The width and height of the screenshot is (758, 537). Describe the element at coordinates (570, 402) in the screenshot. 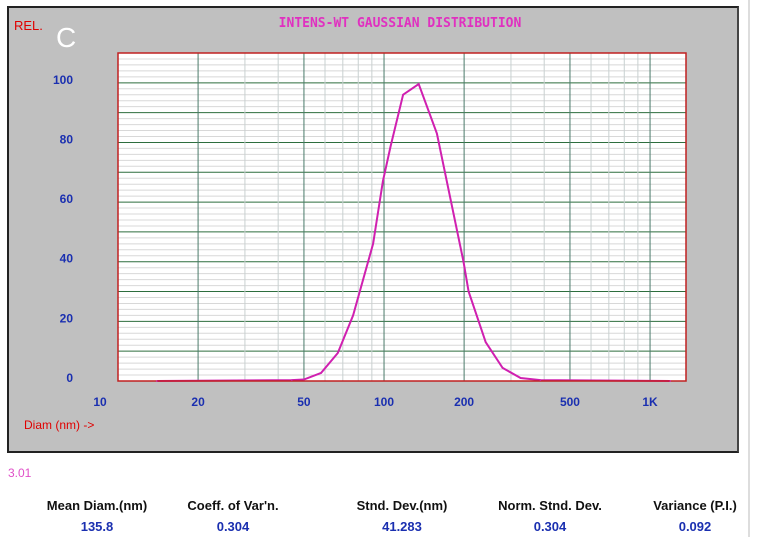

I see `x-tick-label: 500` at that location.